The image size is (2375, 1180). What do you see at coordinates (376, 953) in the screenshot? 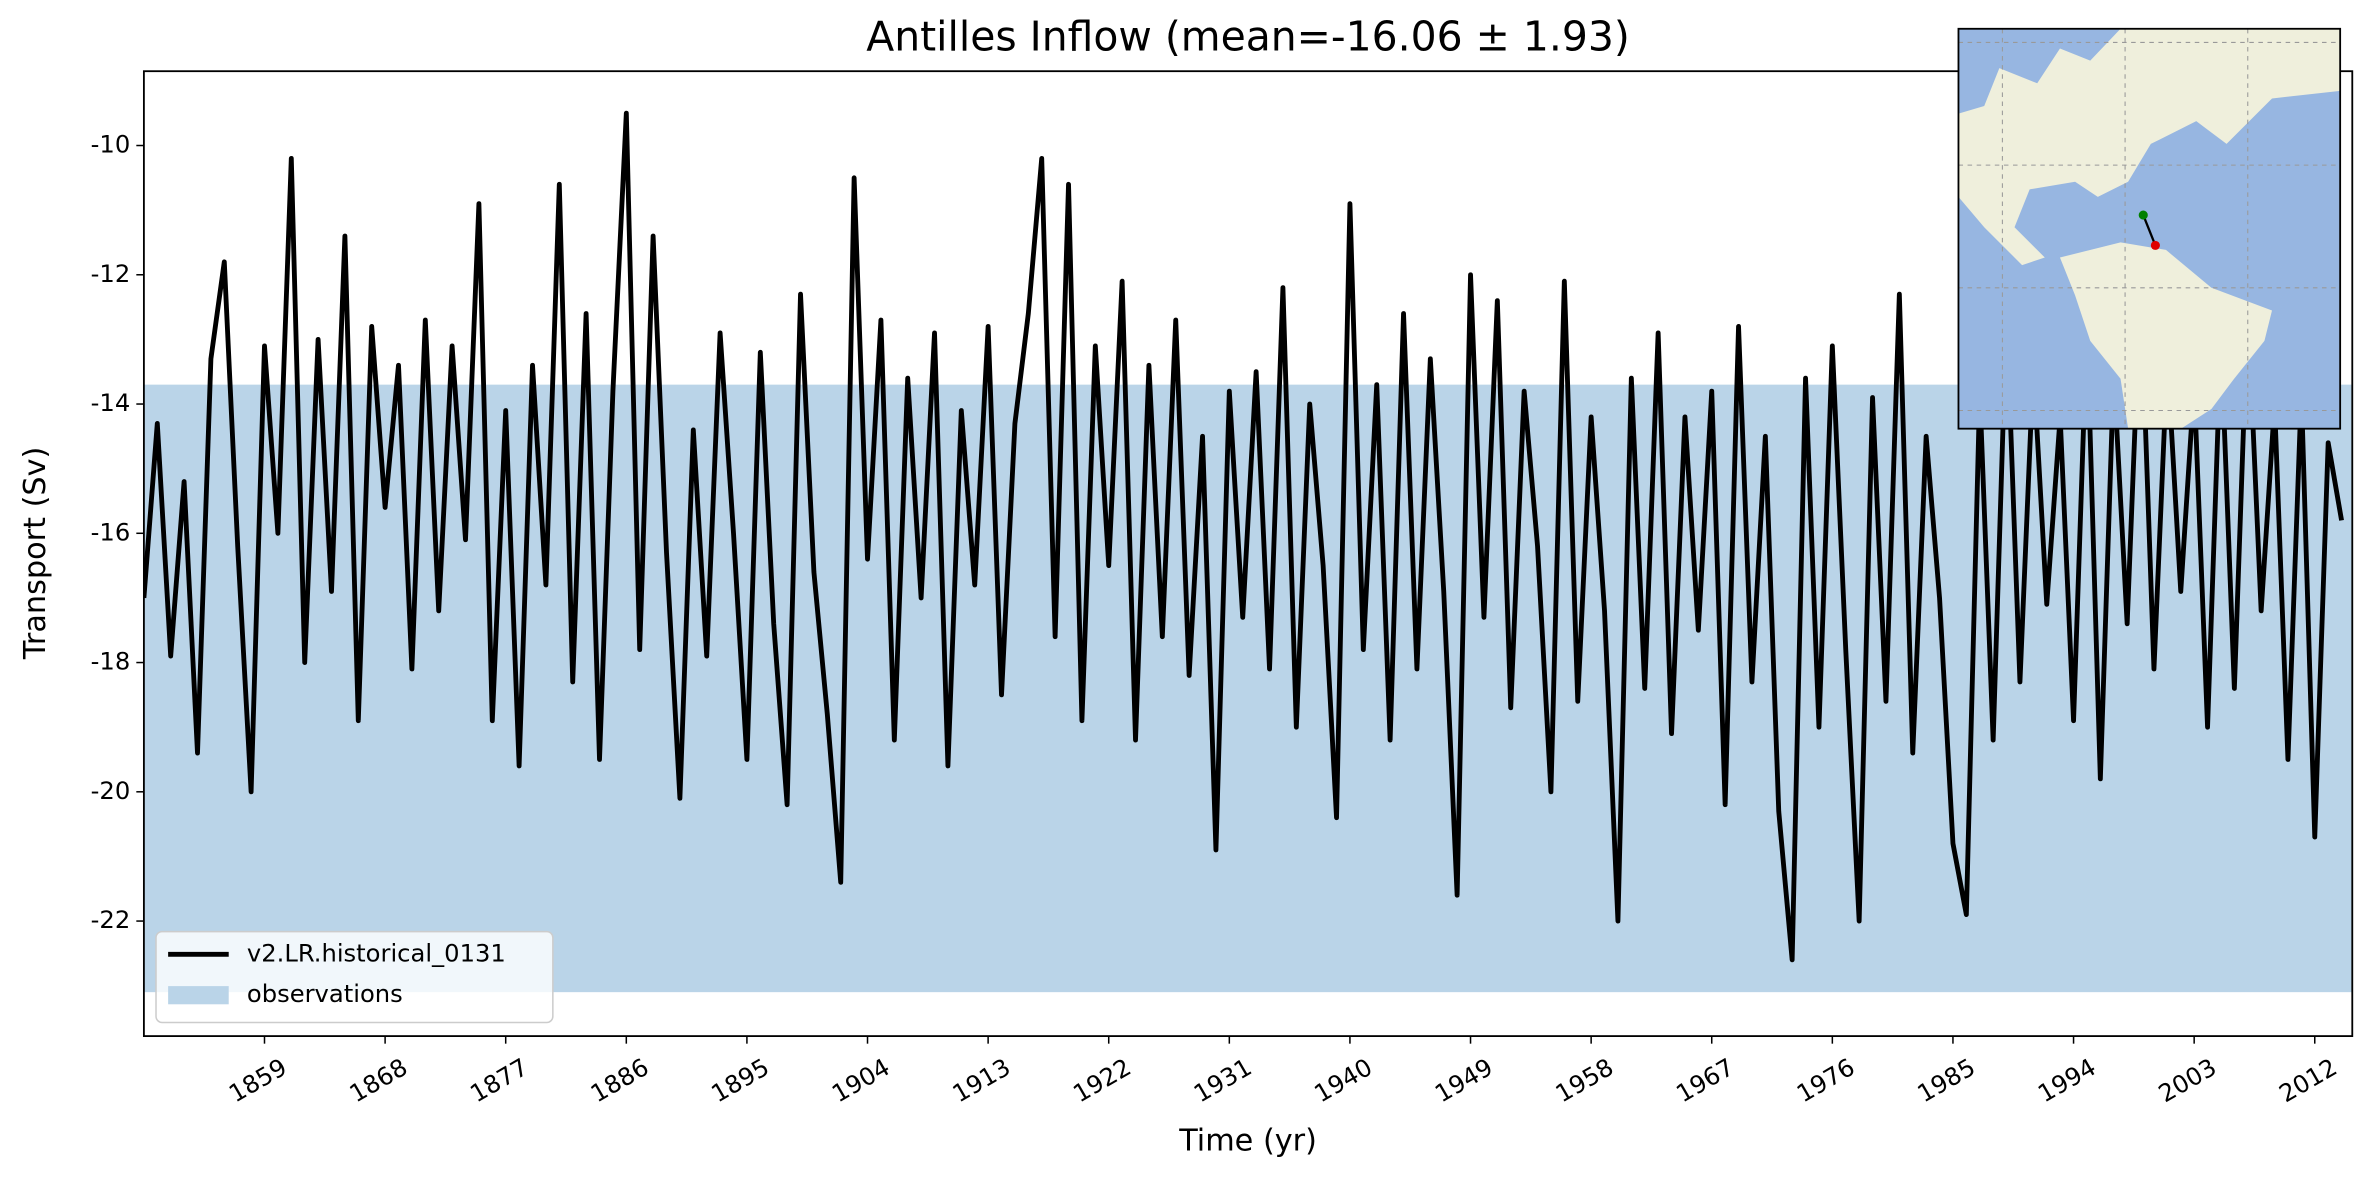
I see `legend-label: v2.LR.historical_0131` at bounding box center [376, 953].